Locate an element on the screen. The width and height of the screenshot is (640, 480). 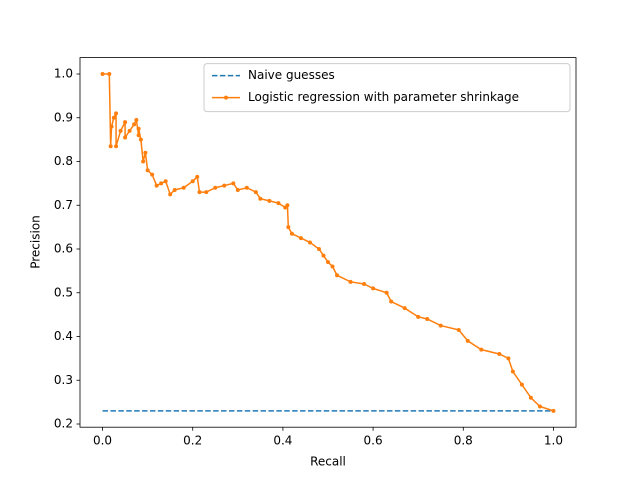
y-tick-label: 0.8 is located at coordinates (63, 161).